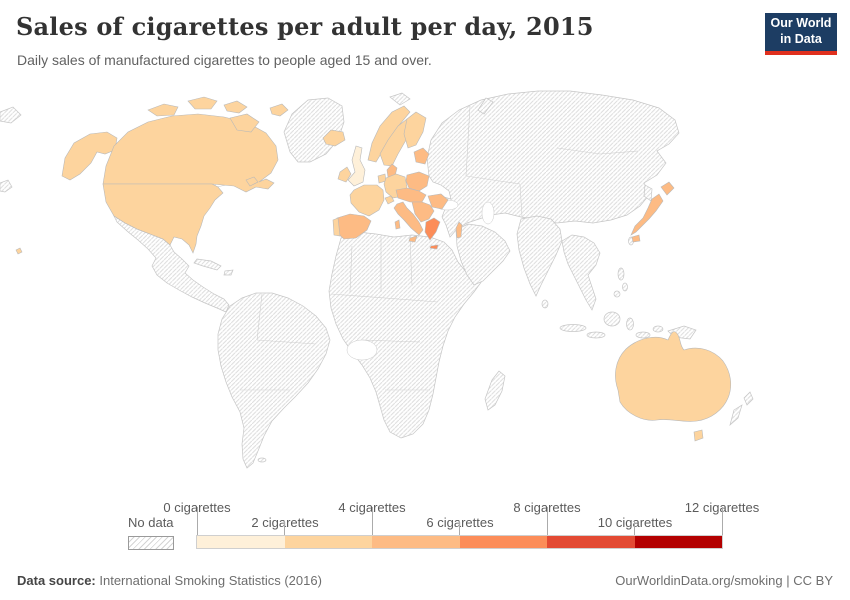  What do you see at coordinates (483, 254) in the screenshot?
I see `region-arabia` at bounding box center [483, 254].